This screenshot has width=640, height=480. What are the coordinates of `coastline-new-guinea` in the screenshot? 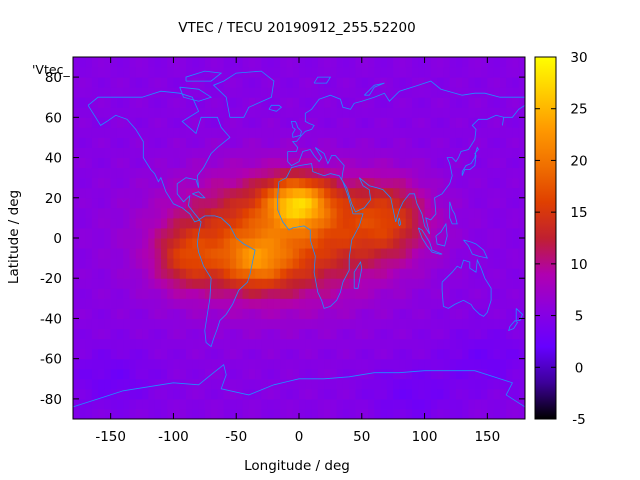 It's located at (476, 249).